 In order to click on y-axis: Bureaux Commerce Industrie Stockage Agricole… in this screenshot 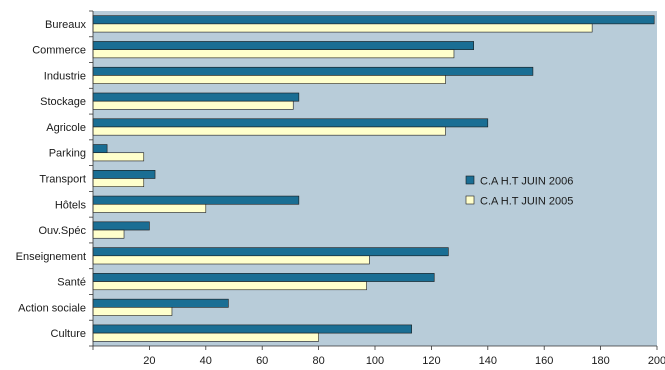, I will do `click(55, 178)`.